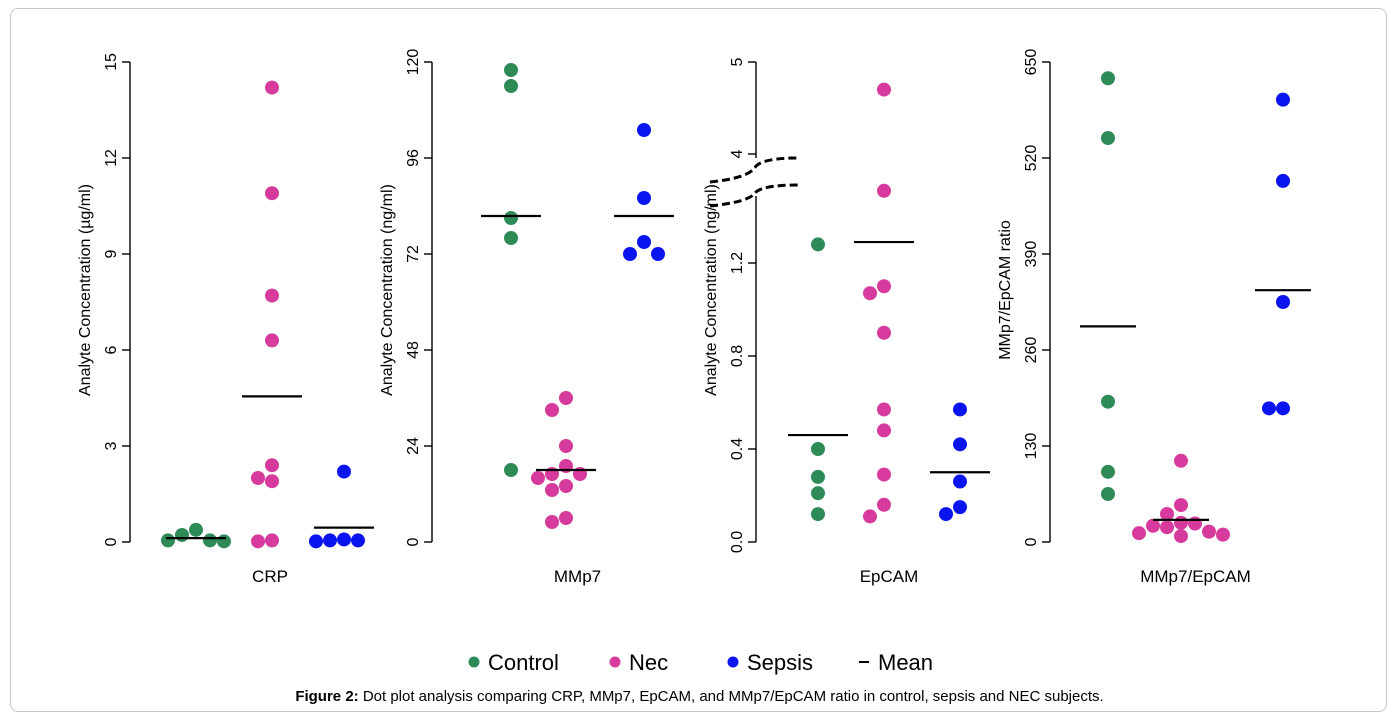  What do you see at coordinates (737, 356) in the screenshot?
I see `y-tick-label: 0.8` at bounding box center [737, 356].